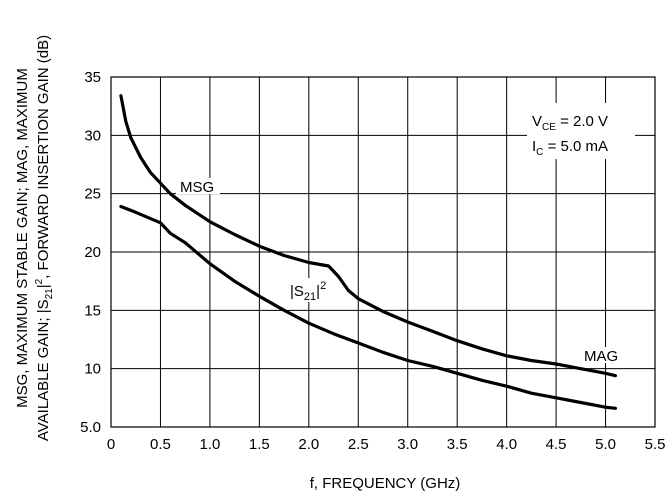 The image size is (672, 495). I want to click on conditions-bg, so click(581, 131).